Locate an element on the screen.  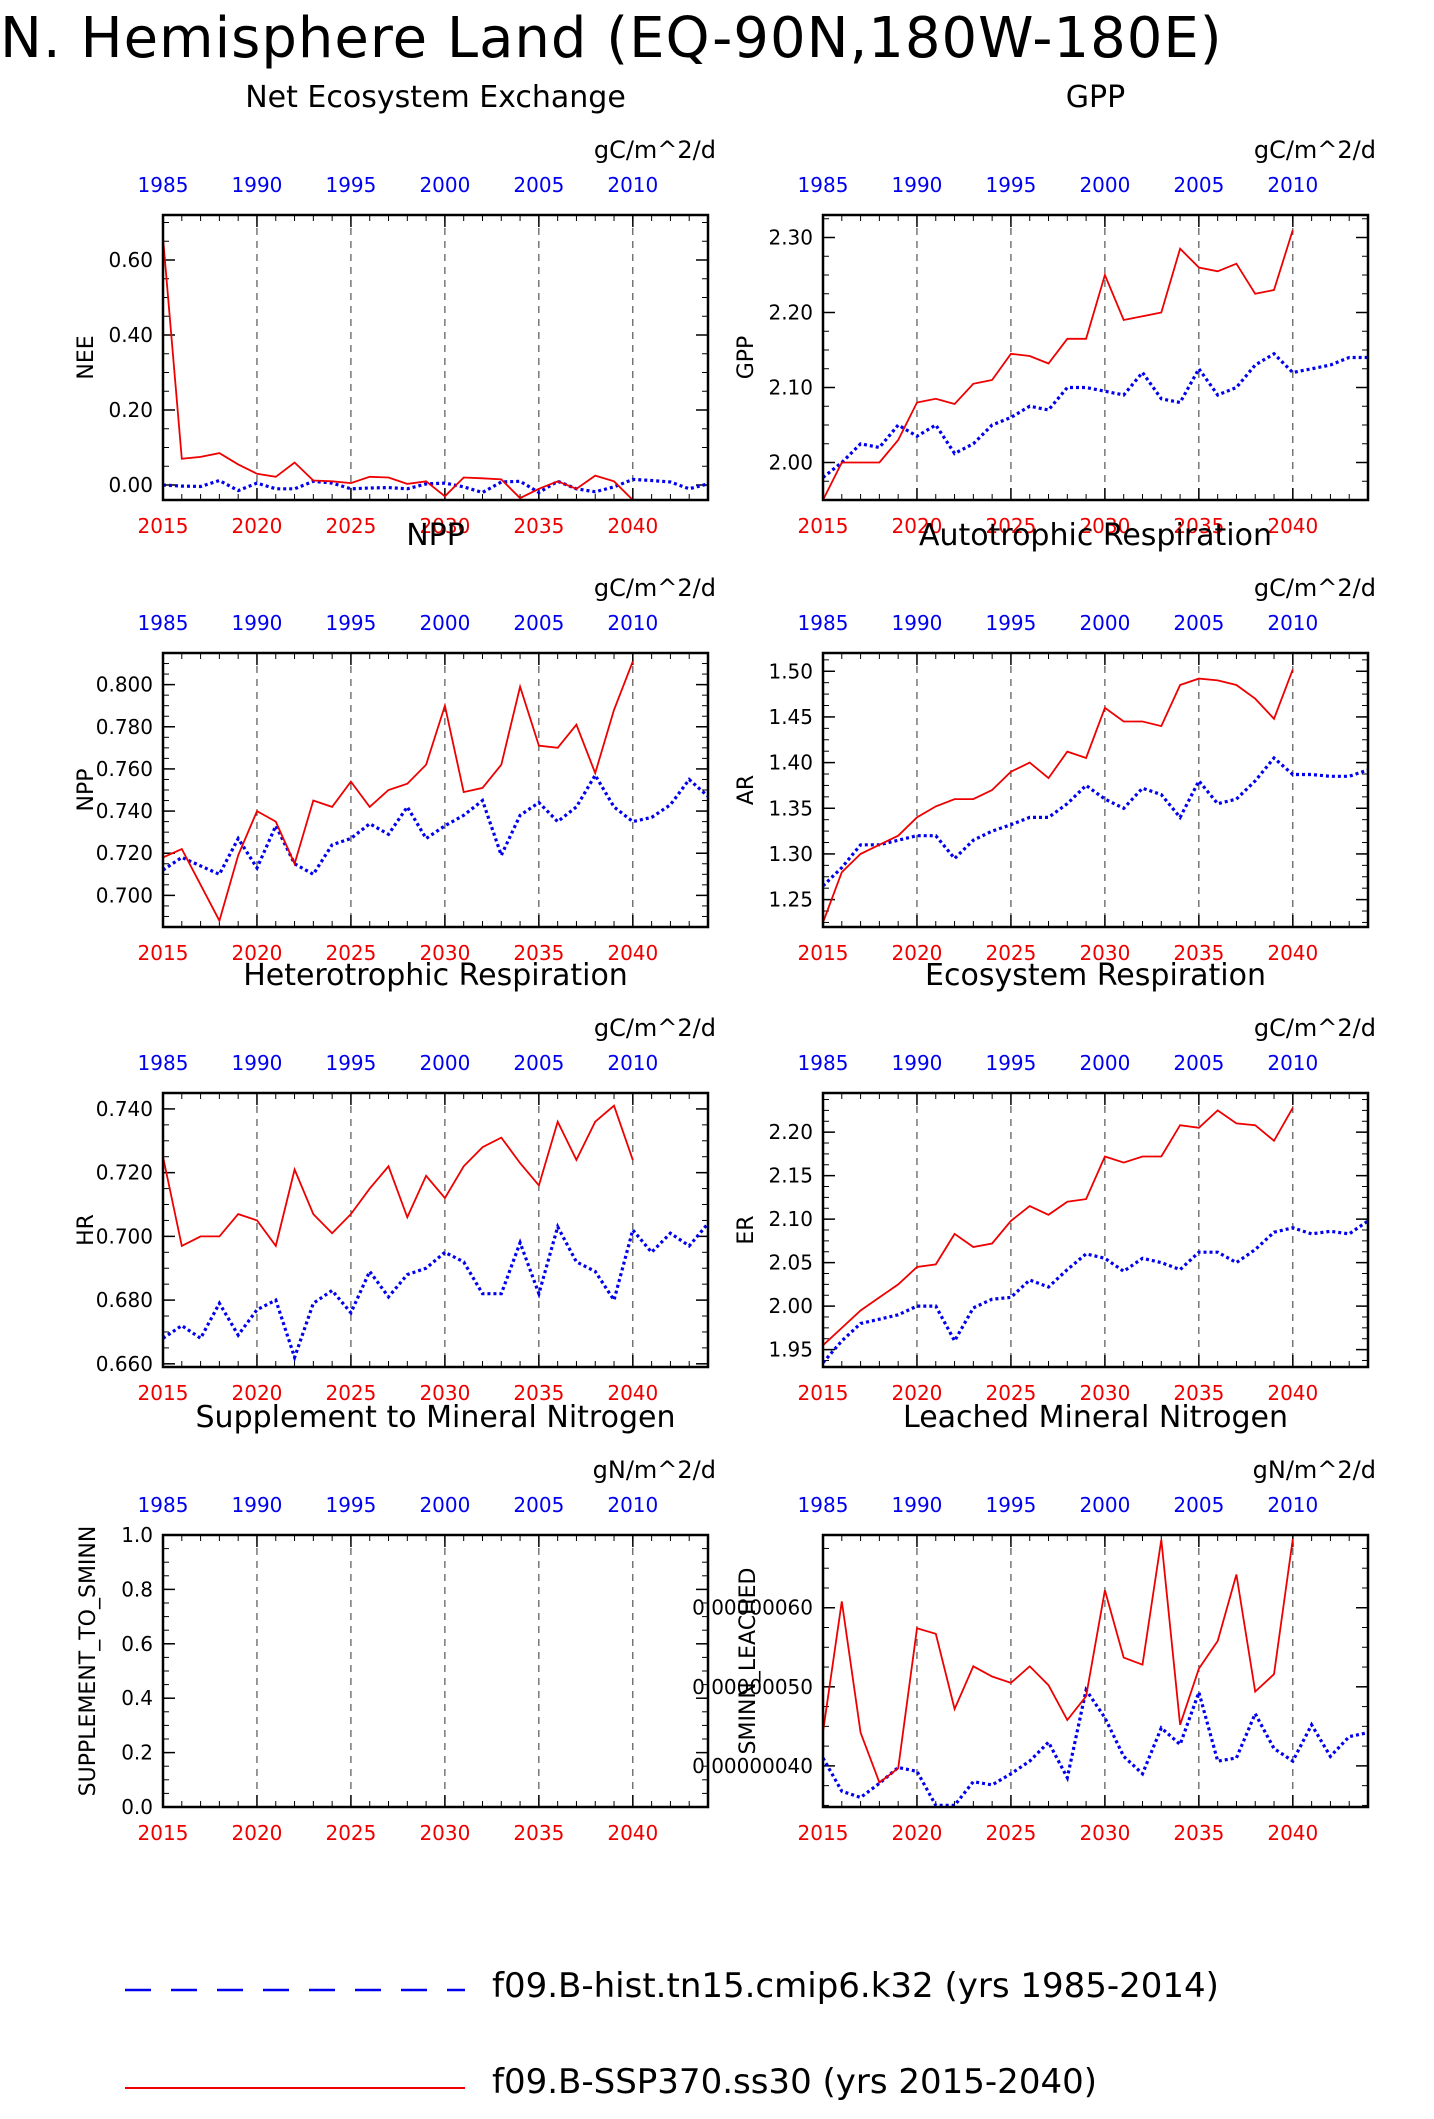
y-tick-label: 0.780 is located at coordinates (124, 727).